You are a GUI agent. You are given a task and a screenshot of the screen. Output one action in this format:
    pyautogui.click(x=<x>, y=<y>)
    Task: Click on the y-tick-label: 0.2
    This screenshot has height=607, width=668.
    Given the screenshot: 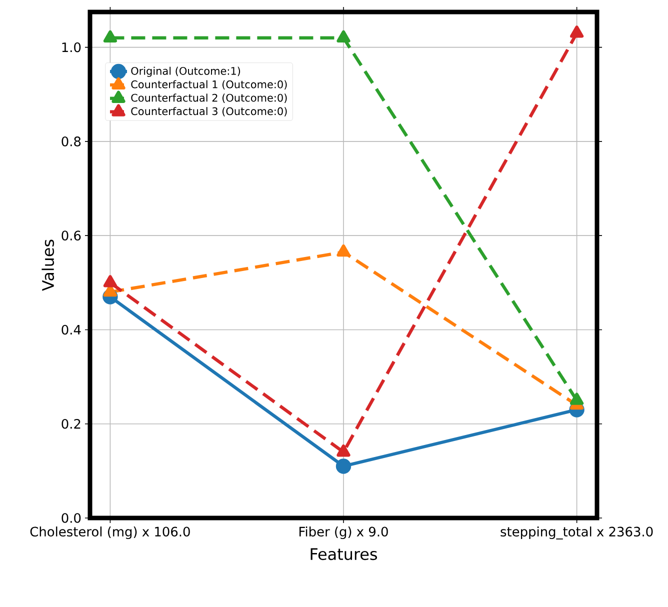 What is the action you would take?
    pyautogui.click(x=71, y=423)
    